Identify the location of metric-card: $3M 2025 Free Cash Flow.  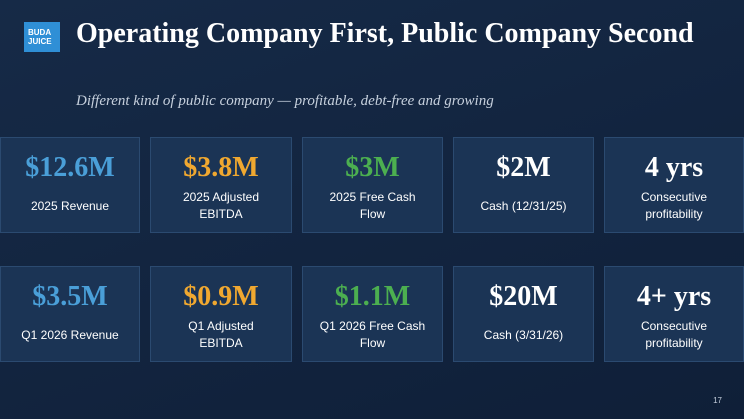
(372, 185).